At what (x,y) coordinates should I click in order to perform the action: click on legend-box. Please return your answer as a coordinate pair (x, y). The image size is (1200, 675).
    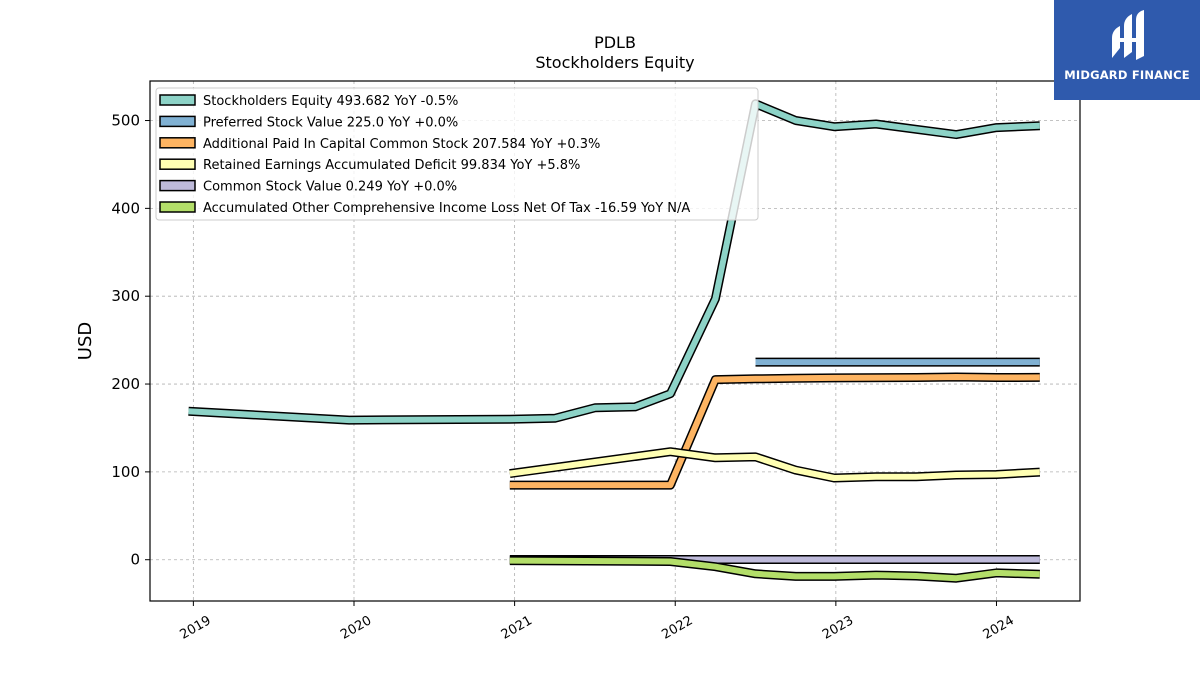
    Looking at the image, I should click on (457, 154).